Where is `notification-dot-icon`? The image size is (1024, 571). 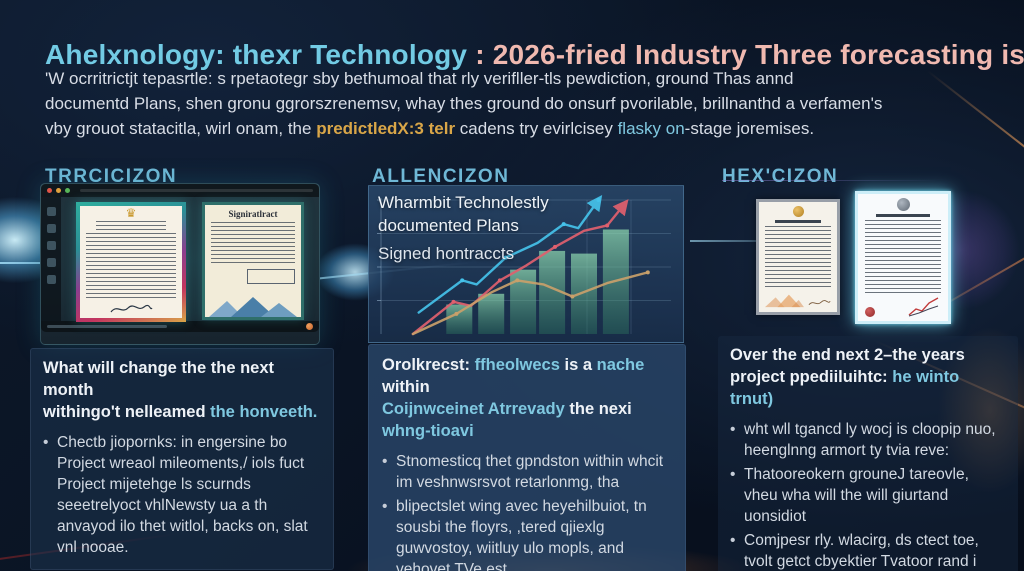
notification-dot-icon is located at coordinates (309, 326).